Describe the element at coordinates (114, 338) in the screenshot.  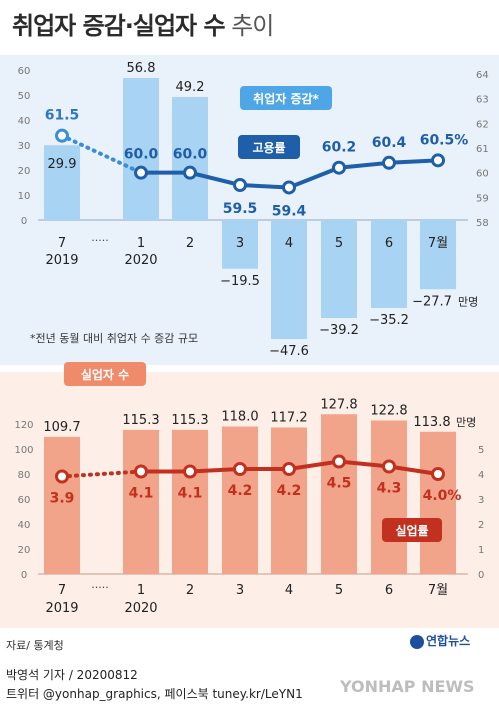
I see `footnote: *전년 동월 대비 취업자 수 증감 규모` at that location.